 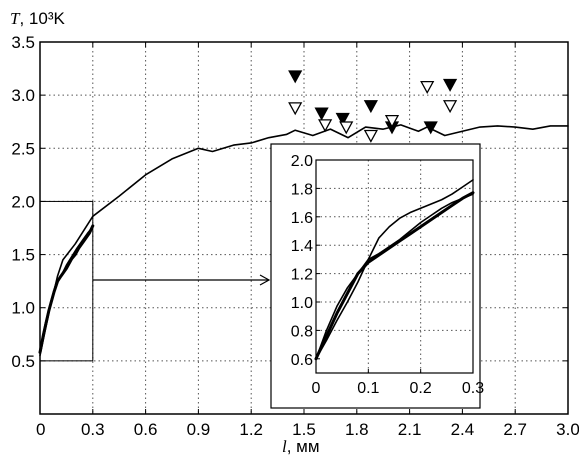 What do you see at coordinates (23, 308) in the screenshot?
I see `y-tick-label: 1.0` at bounding box center [23, 308].